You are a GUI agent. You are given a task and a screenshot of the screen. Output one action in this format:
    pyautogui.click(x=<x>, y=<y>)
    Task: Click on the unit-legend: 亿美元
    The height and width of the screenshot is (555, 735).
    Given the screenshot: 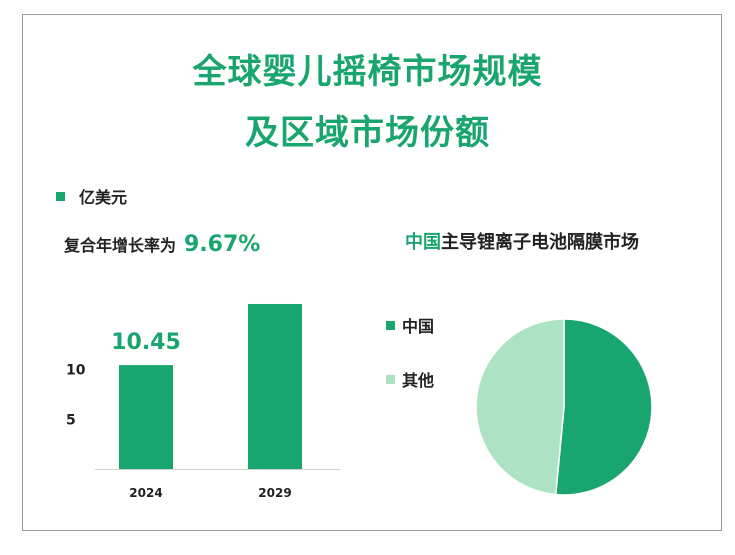 What is the action you would take?
    pyautogui.click(x=91, y=196)
    